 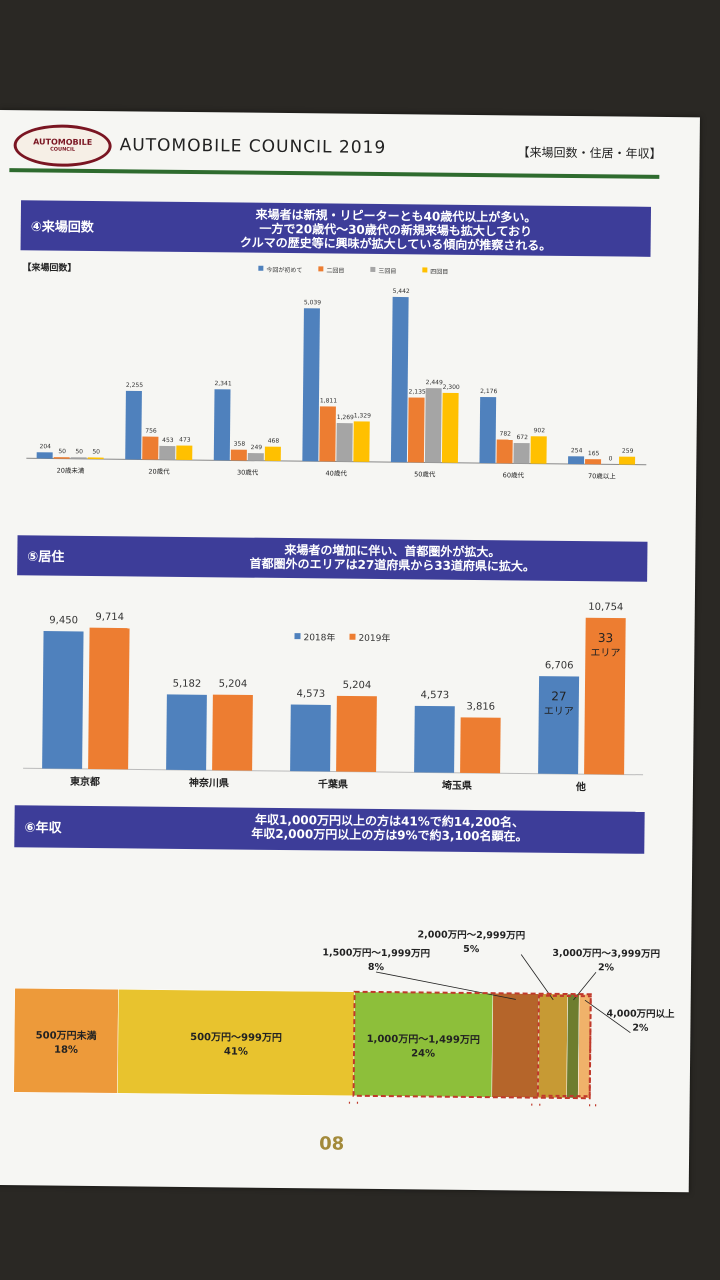 I want to click on legend-label: 三回目, so click(x=387, y=271).